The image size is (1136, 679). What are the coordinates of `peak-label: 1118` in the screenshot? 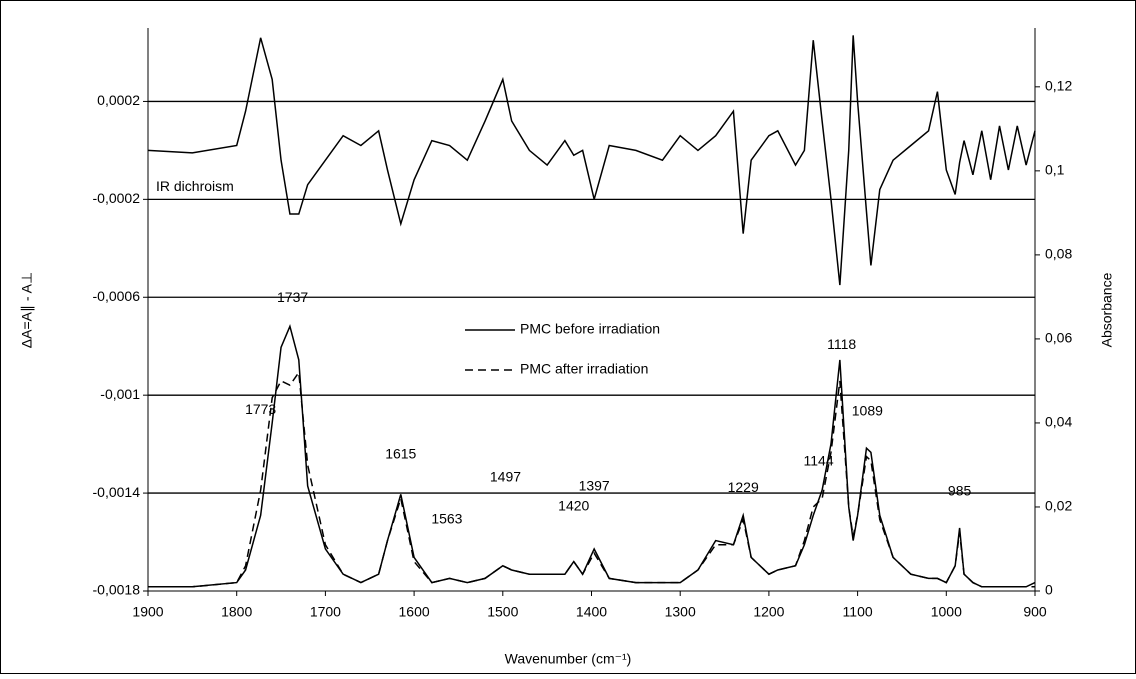 It's located at (841, 344).